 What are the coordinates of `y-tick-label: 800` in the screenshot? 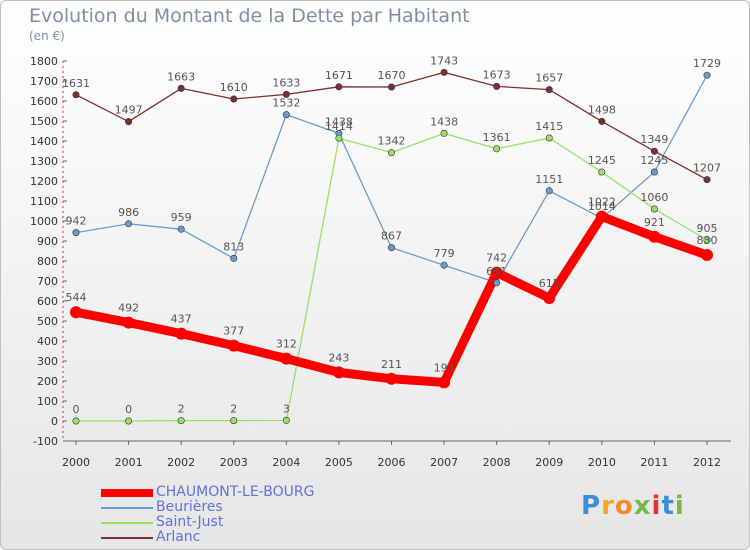 It's located at (47, 261).